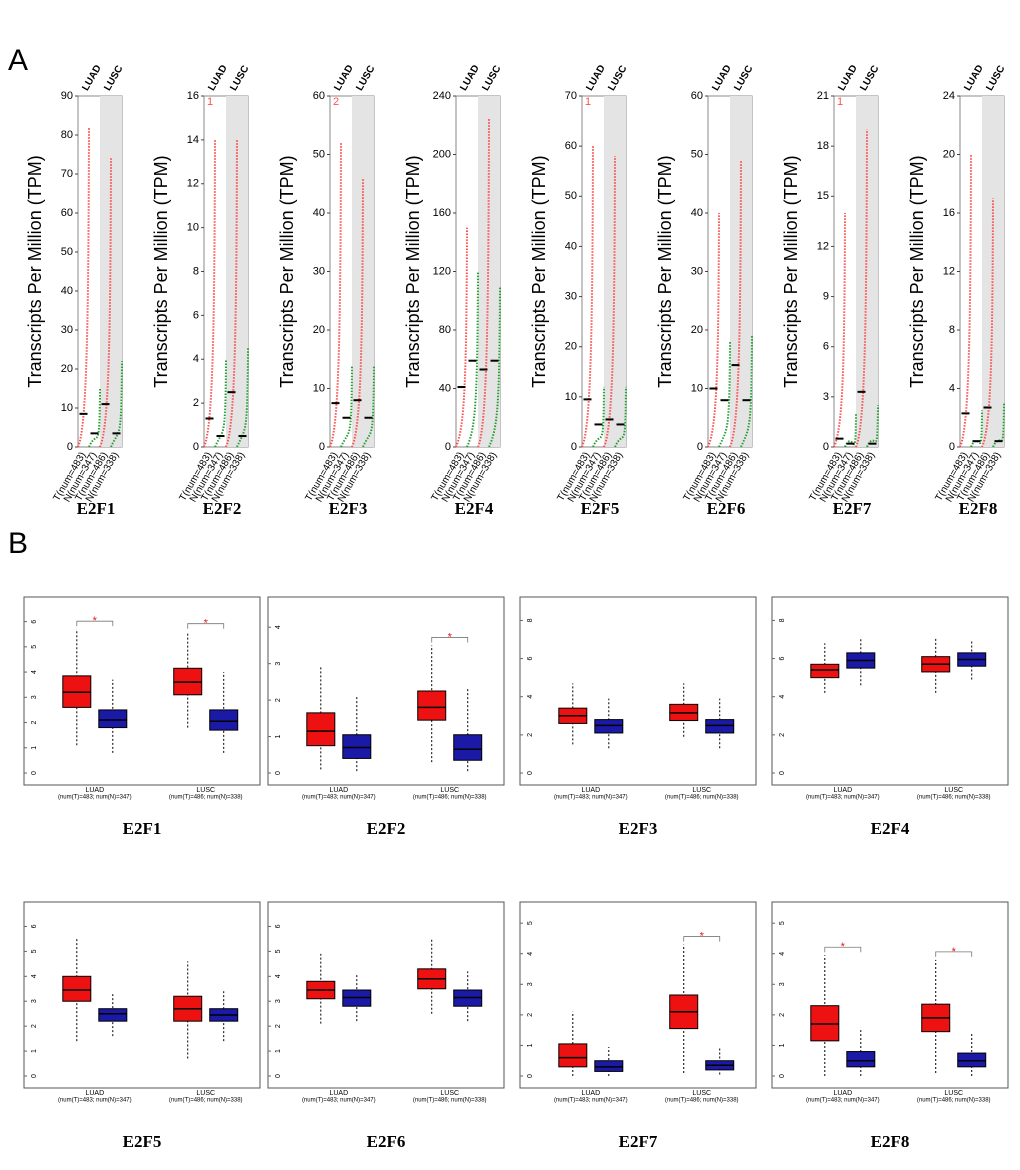 This screenshot has width=1020, height=1170. I want to click on y-tick-label: 160, so click(442, 213).